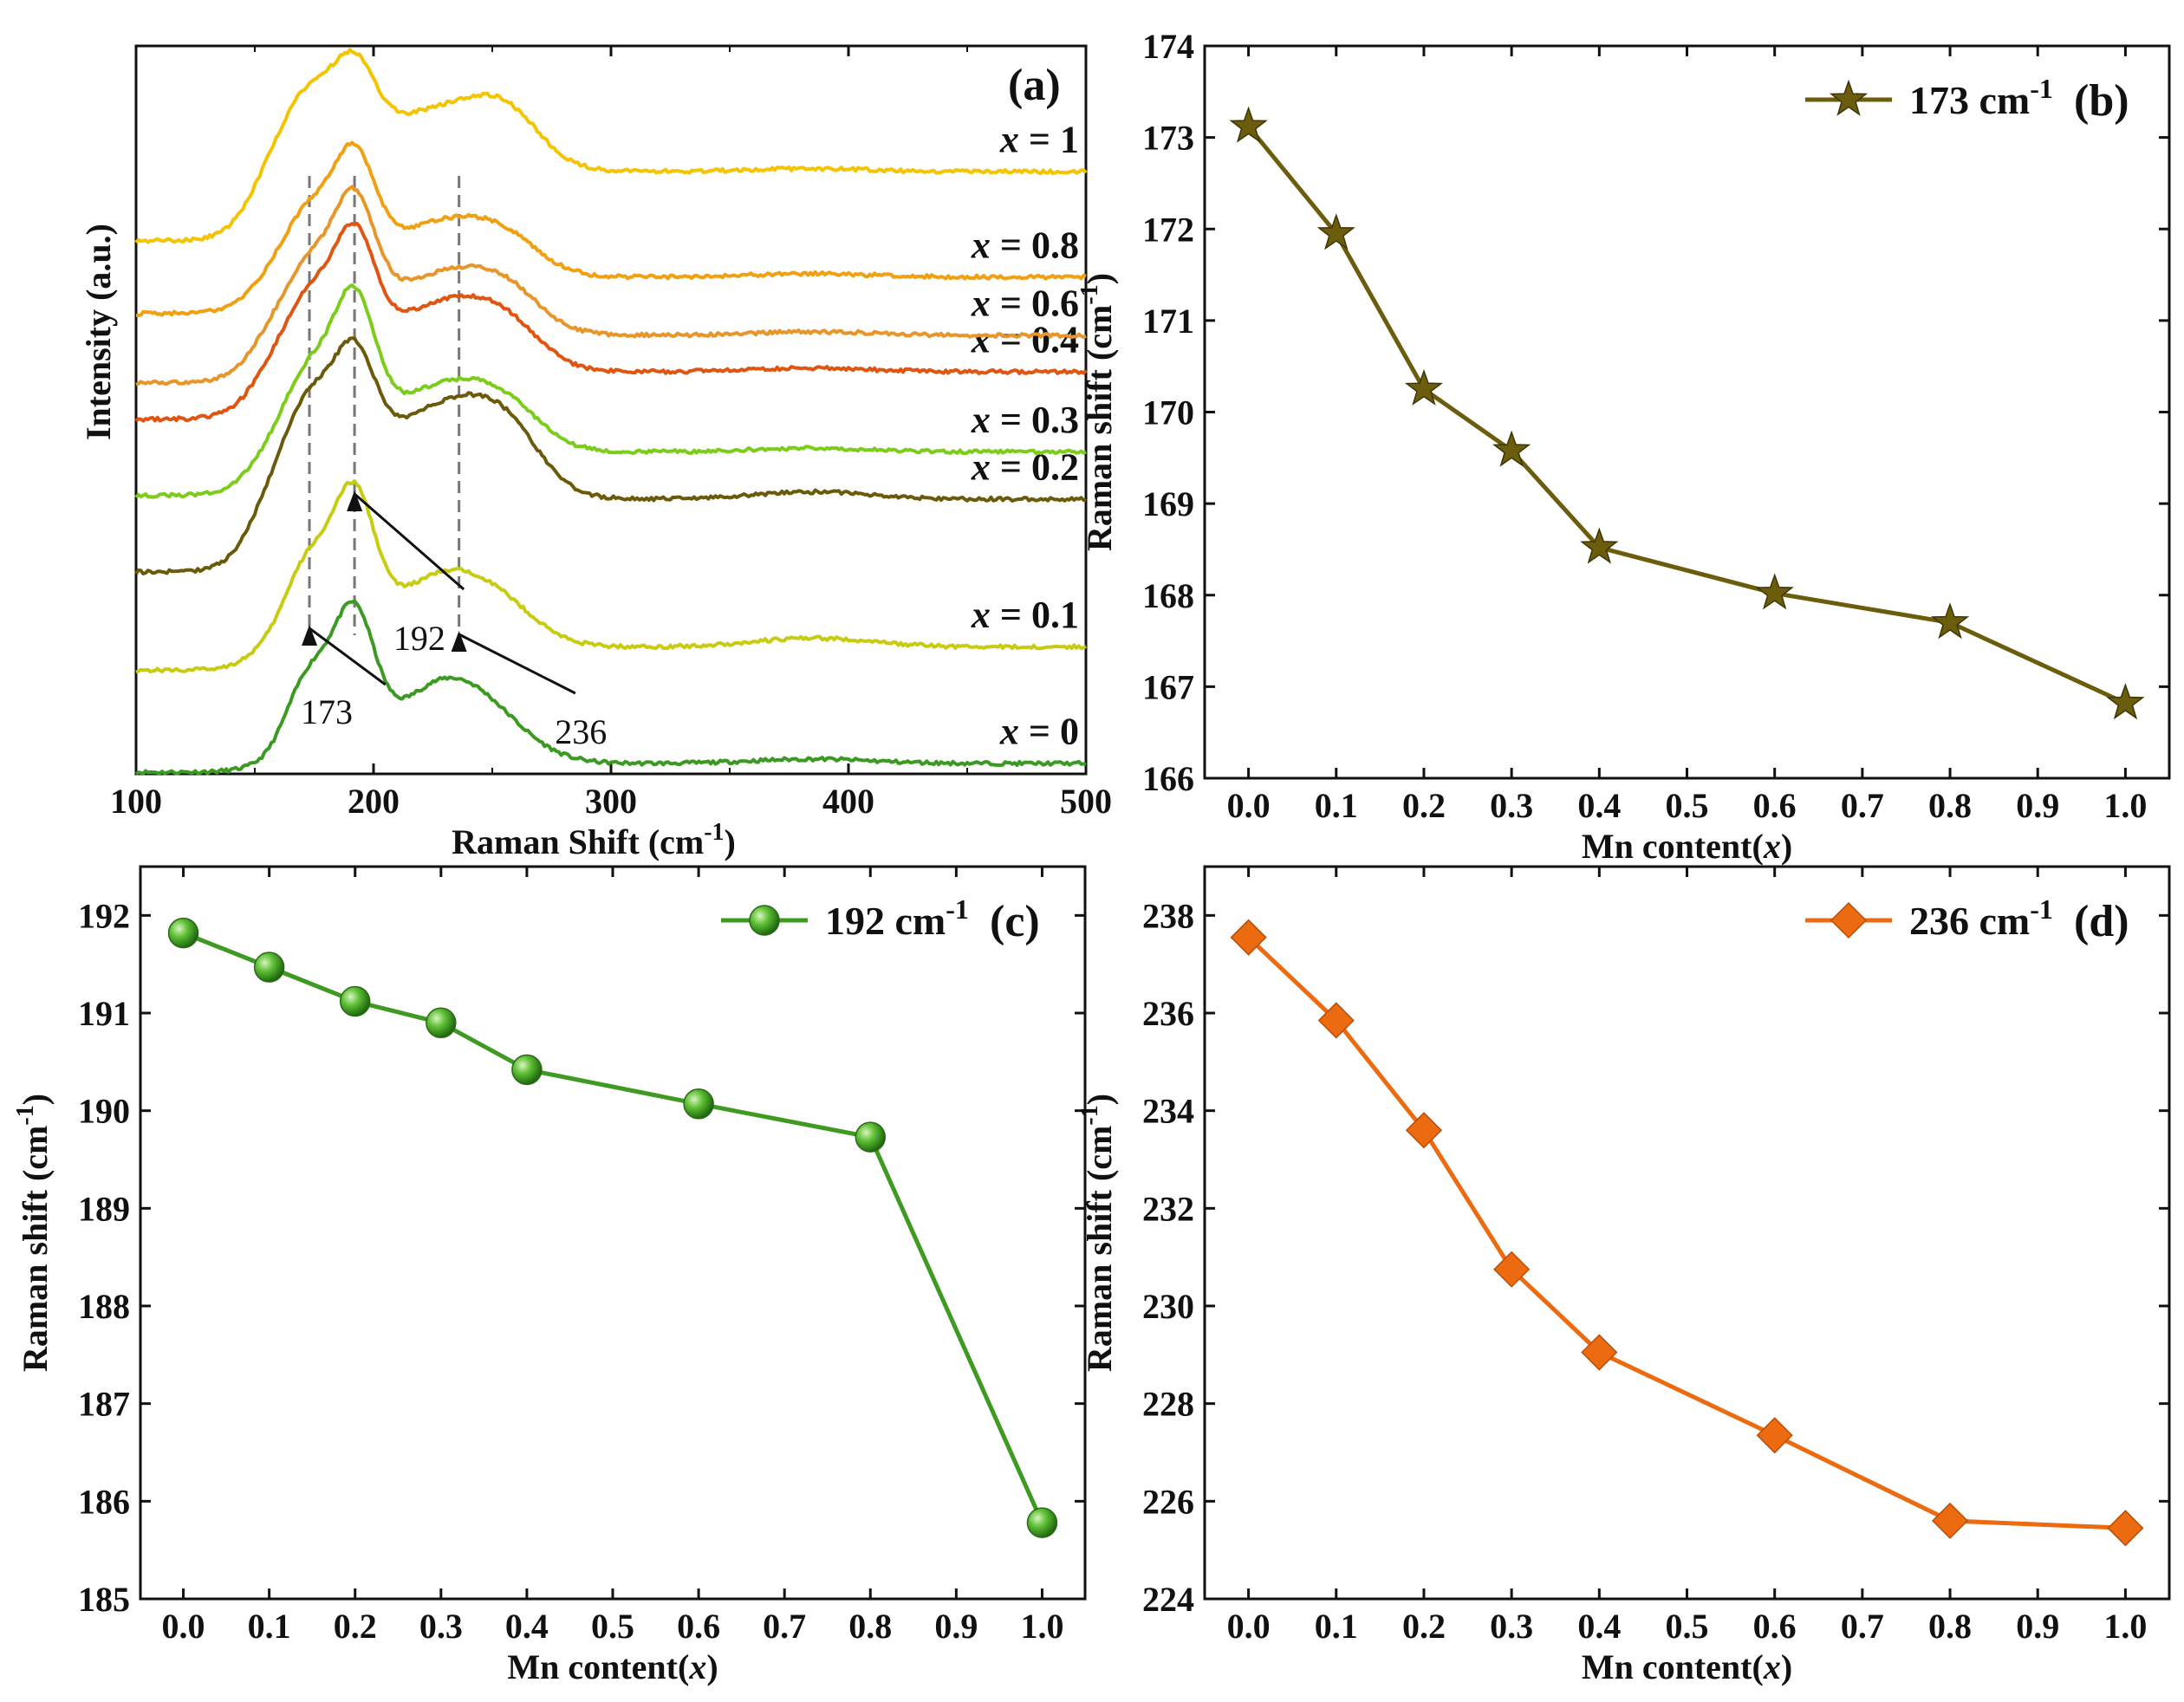 Image resolution: width=2184 pixels, height=1702 pixels. I want to click on y-tick-label: 191, so click(104, 1014).